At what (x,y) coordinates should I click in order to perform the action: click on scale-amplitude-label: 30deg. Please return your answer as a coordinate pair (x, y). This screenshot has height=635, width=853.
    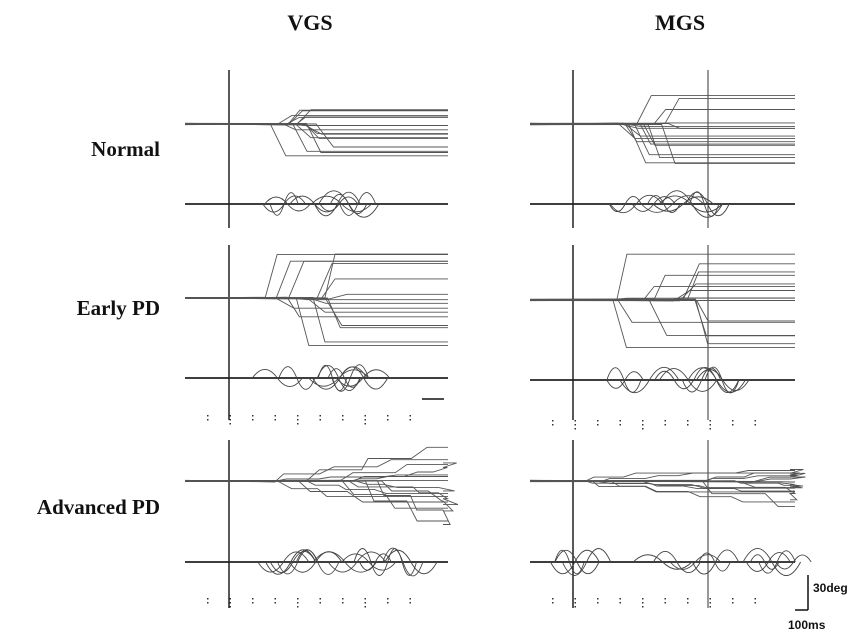
    Looking at the image, I should click on (830, 588).